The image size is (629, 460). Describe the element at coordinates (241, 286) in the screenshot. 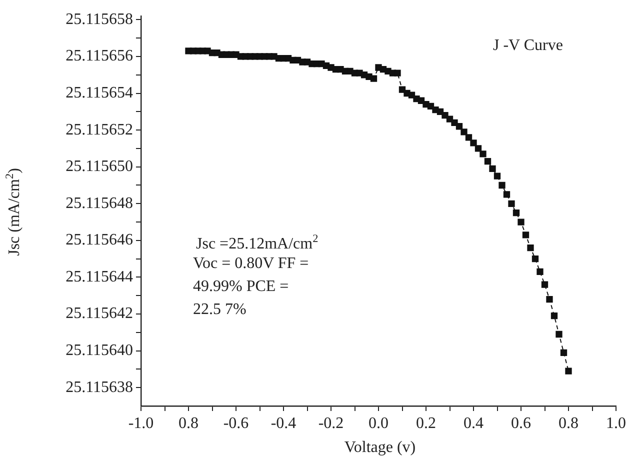

I see `annotation: 49.99% PCE =` at that location.